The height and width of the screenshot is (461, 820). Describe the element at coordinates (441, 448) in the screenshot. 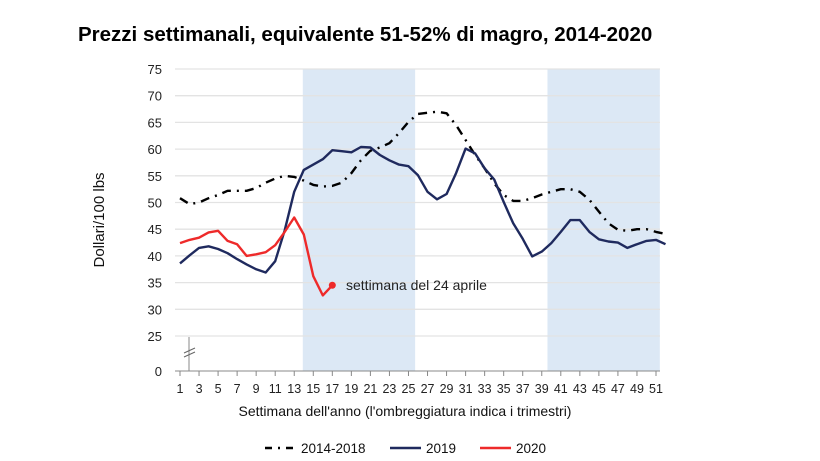

I see `legend-label-2019: 2019` at that location.